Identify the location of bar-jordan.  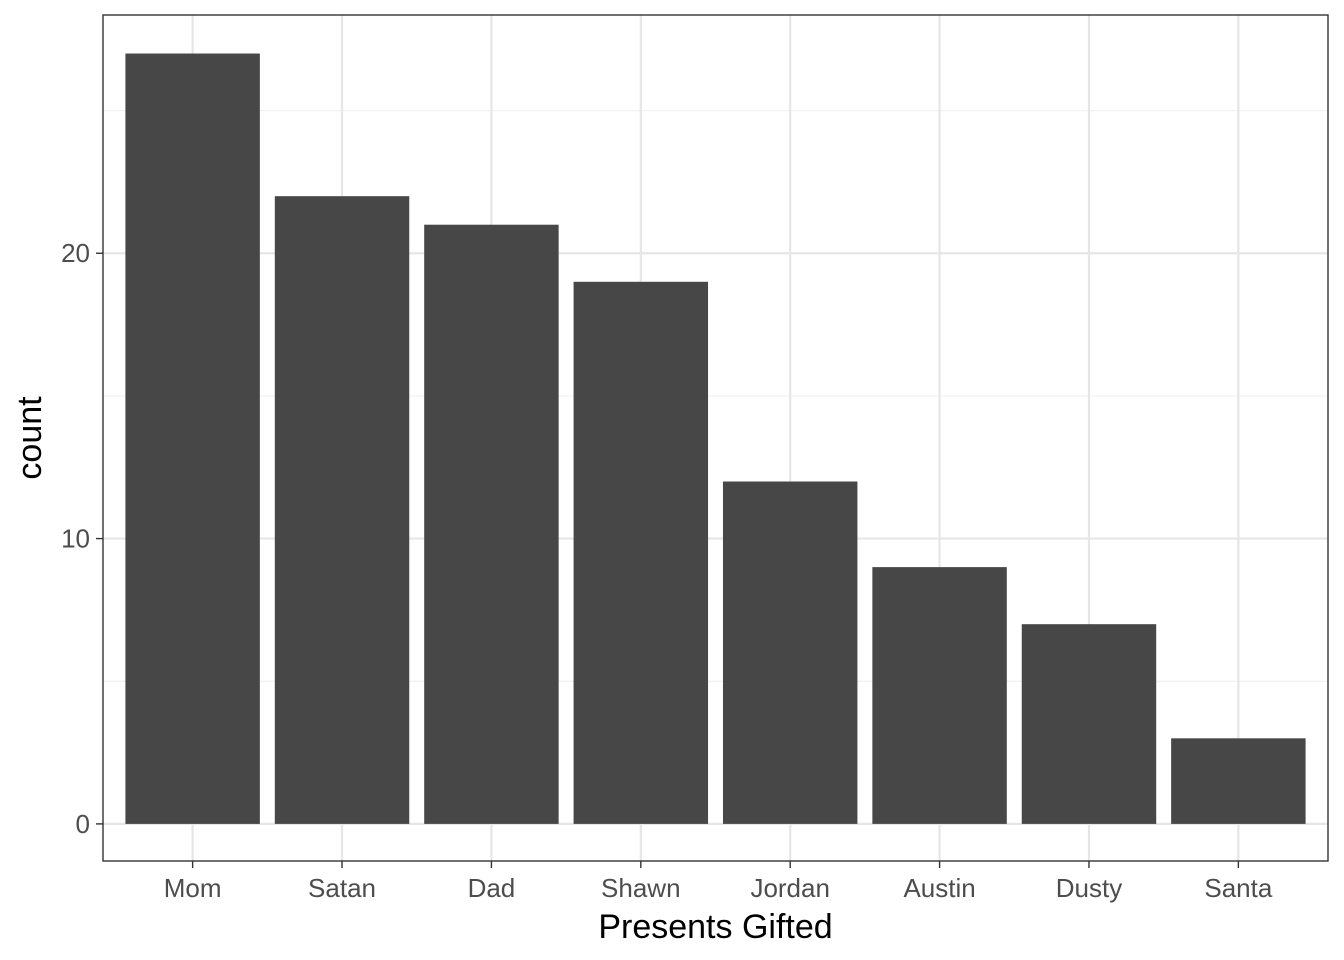
(790, 652).